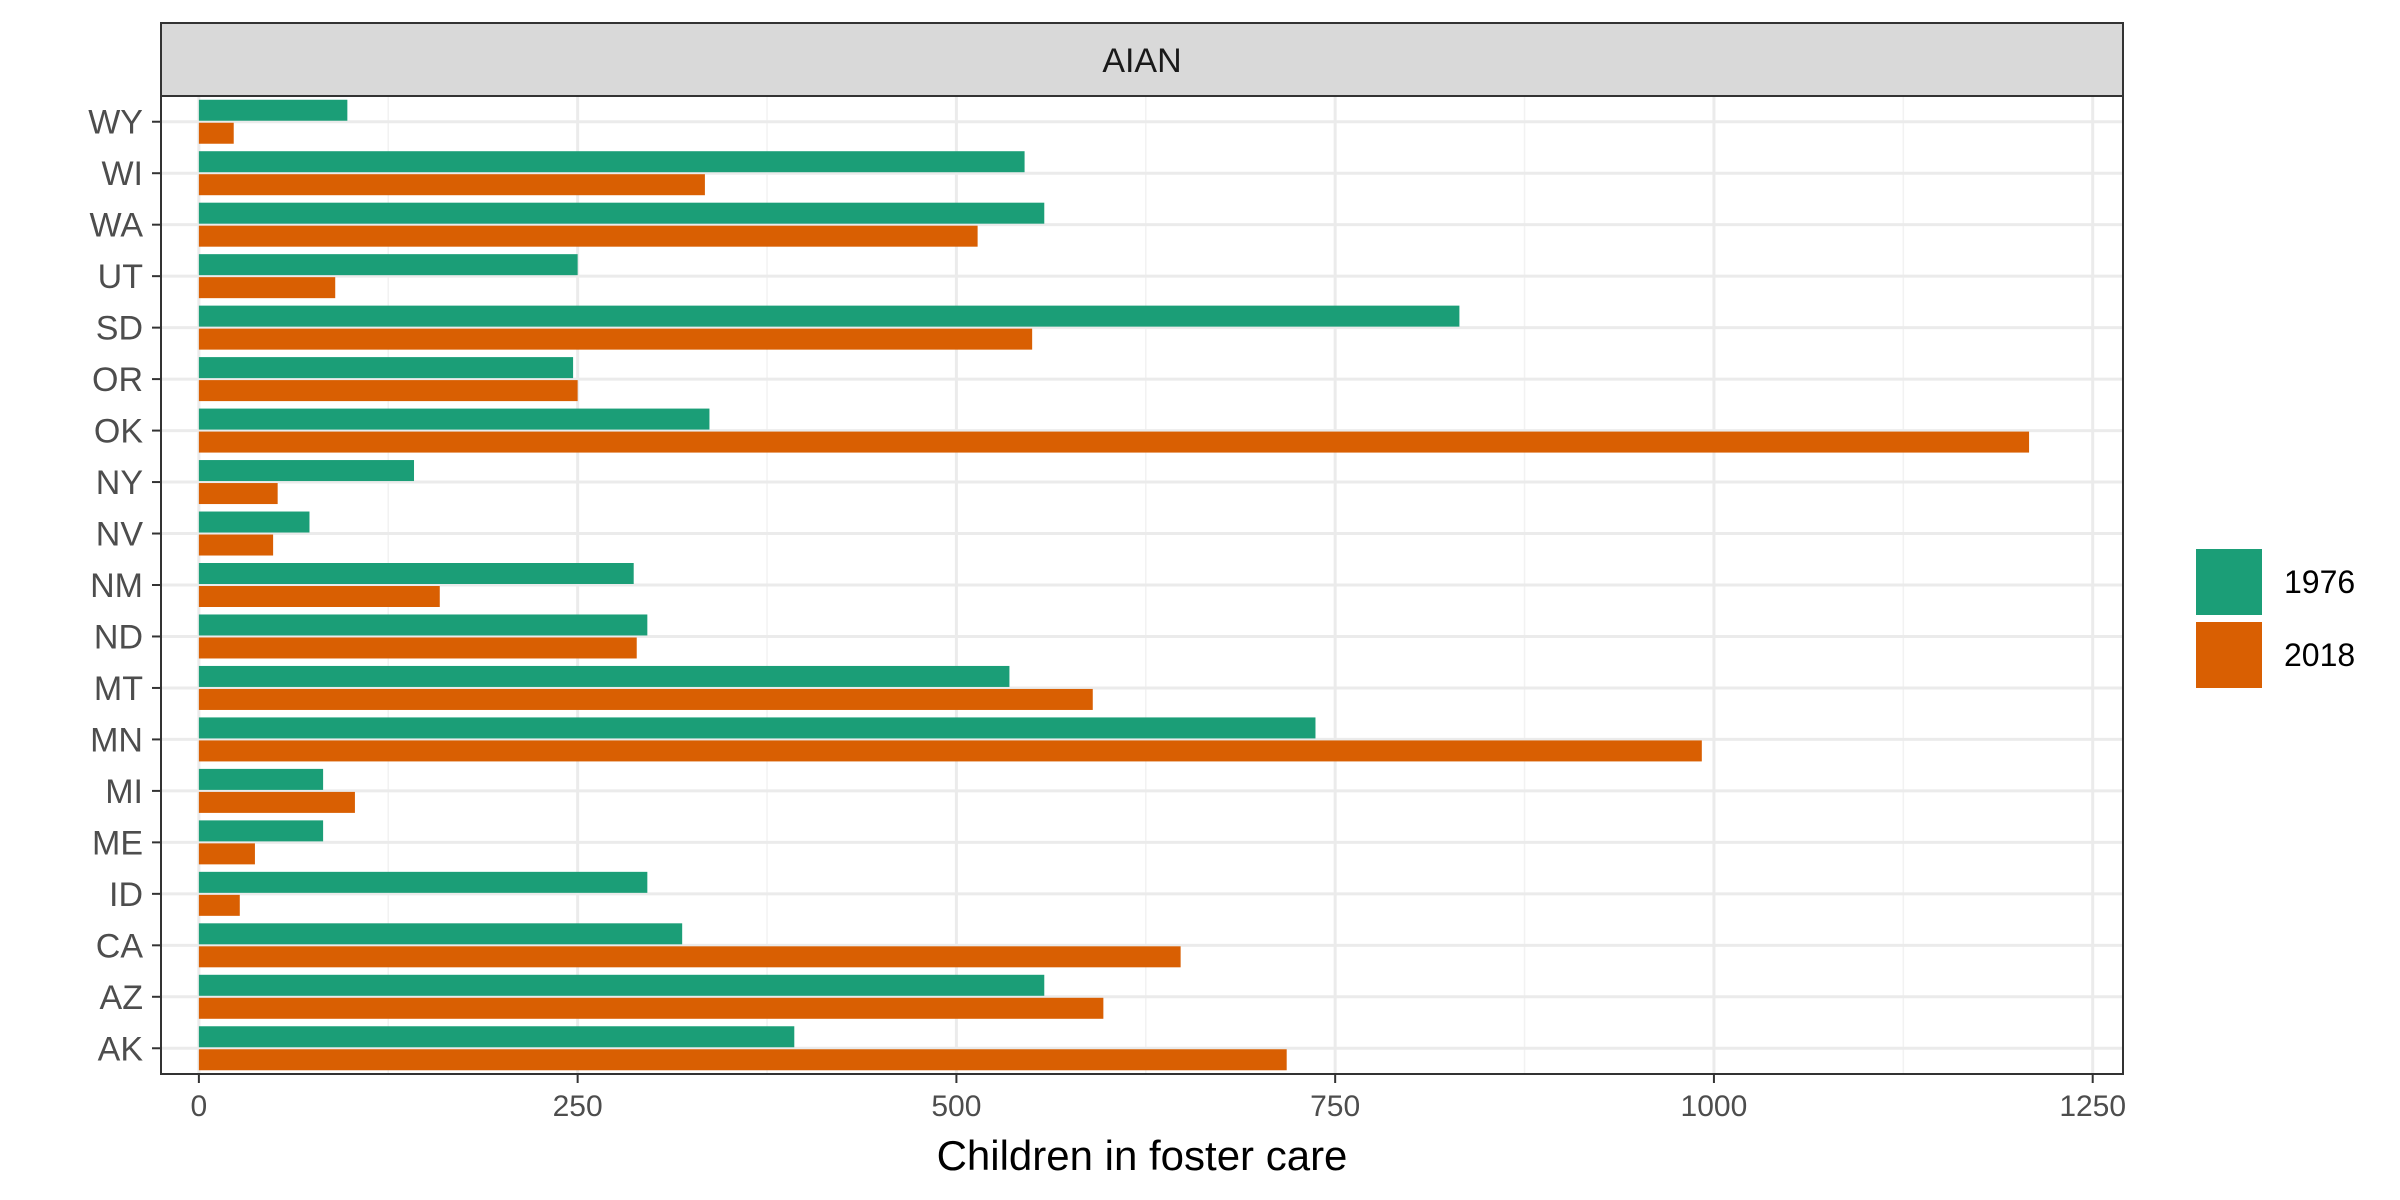  What do you see at coordinates (742, 1060) in the screenshot?
I see `bar-2018-ak` at bounding box center [742, 1060].